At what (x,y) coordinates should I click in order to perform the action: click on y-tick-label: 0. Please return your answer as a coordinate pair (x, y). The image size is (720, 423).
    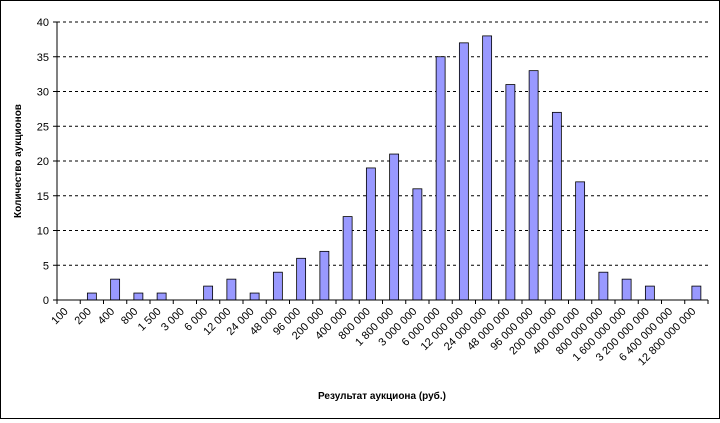
    Looking at the image, I should click on (46, 301).